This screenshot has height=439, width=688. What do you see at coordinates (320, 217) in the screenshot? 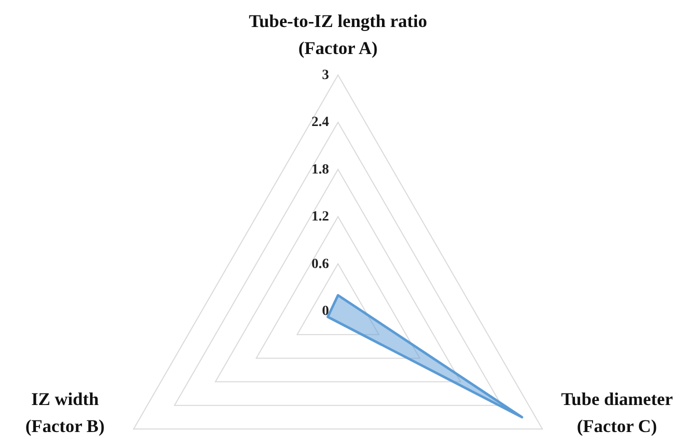
I see `y-tick-label: 1.2` at bounding box center [320, 217].